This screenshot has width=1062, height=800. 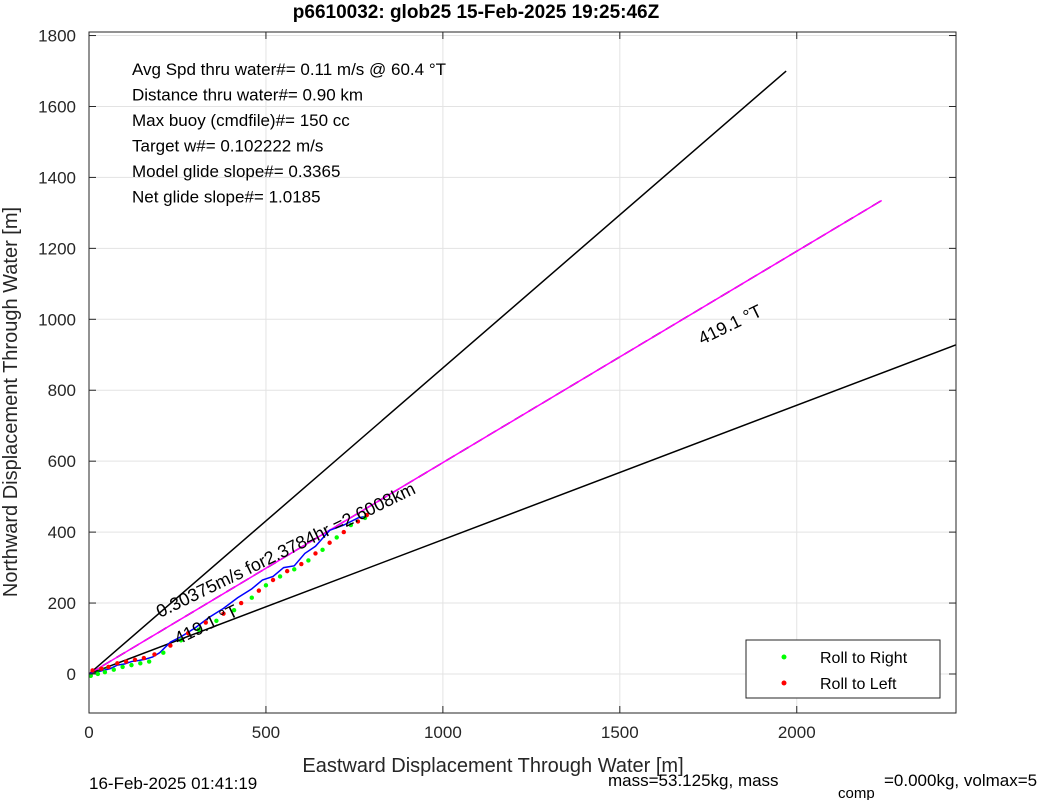 I want to click on legend-box, so click(x=843, y=669).